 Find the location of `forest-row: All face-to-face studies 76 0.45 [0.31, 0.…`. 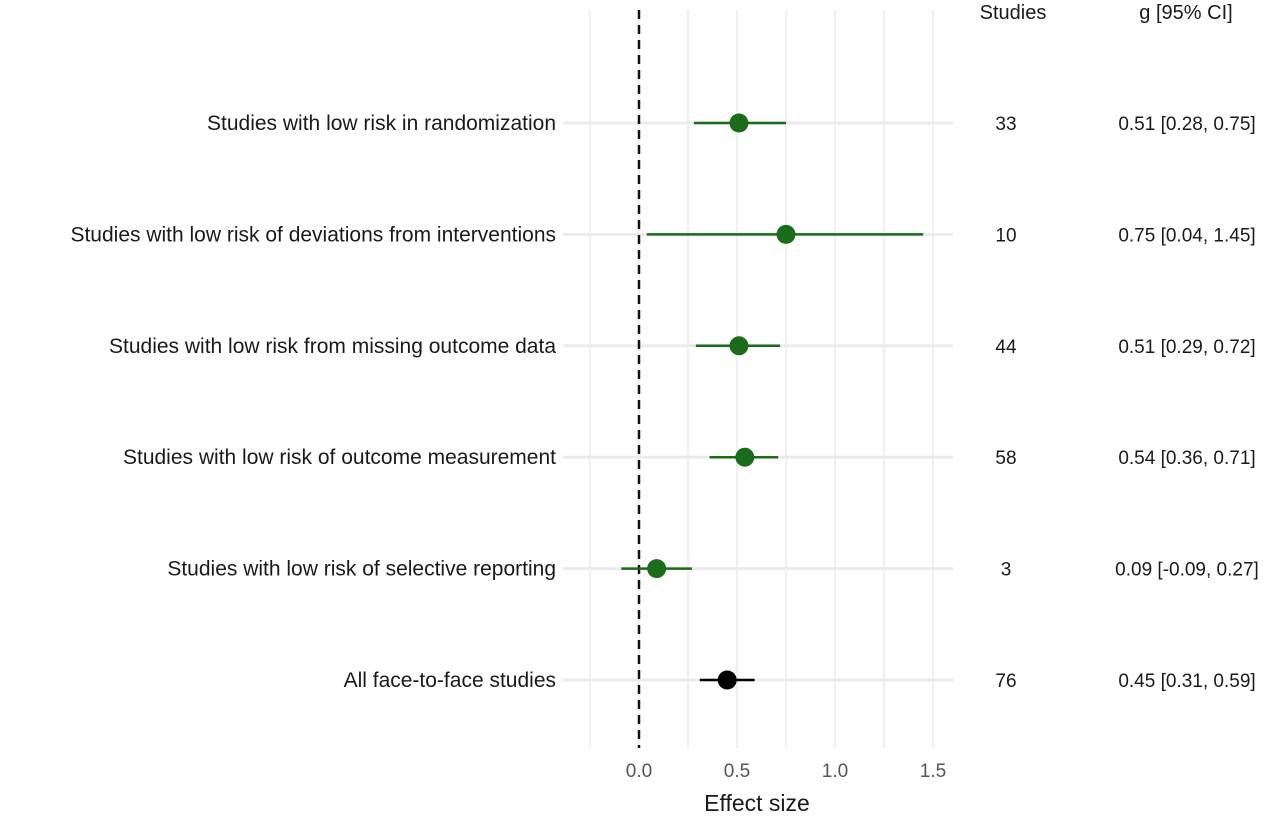

forest-row: All face-to-face studies 76 0.45 [0.31, 0.… is located at coordinates (800, 680).